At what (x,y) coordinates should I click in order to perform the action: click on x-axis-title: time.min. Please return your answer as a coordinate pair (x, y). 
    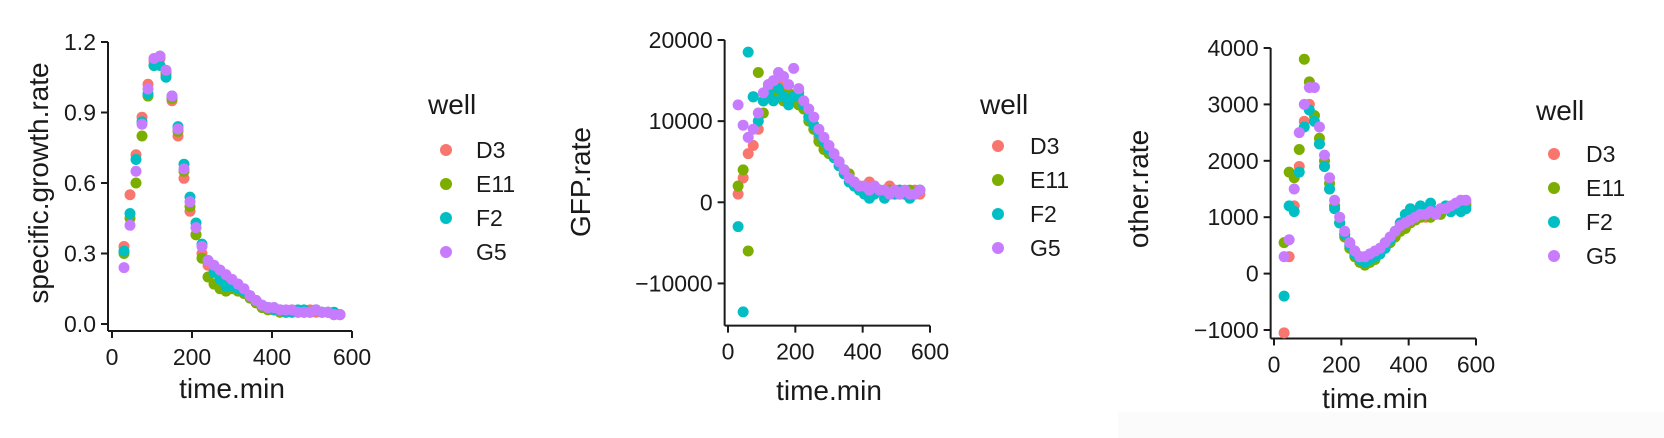
    Looking at the image, I should click on (232, 388).